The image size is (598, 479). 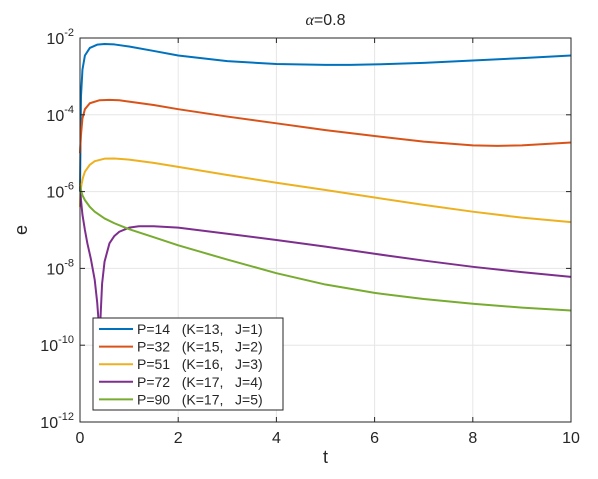 What do you see at coordinates (80, 438) in the screenshot?
I see `x-tick-label: 0` at bounding box center [80, 438].